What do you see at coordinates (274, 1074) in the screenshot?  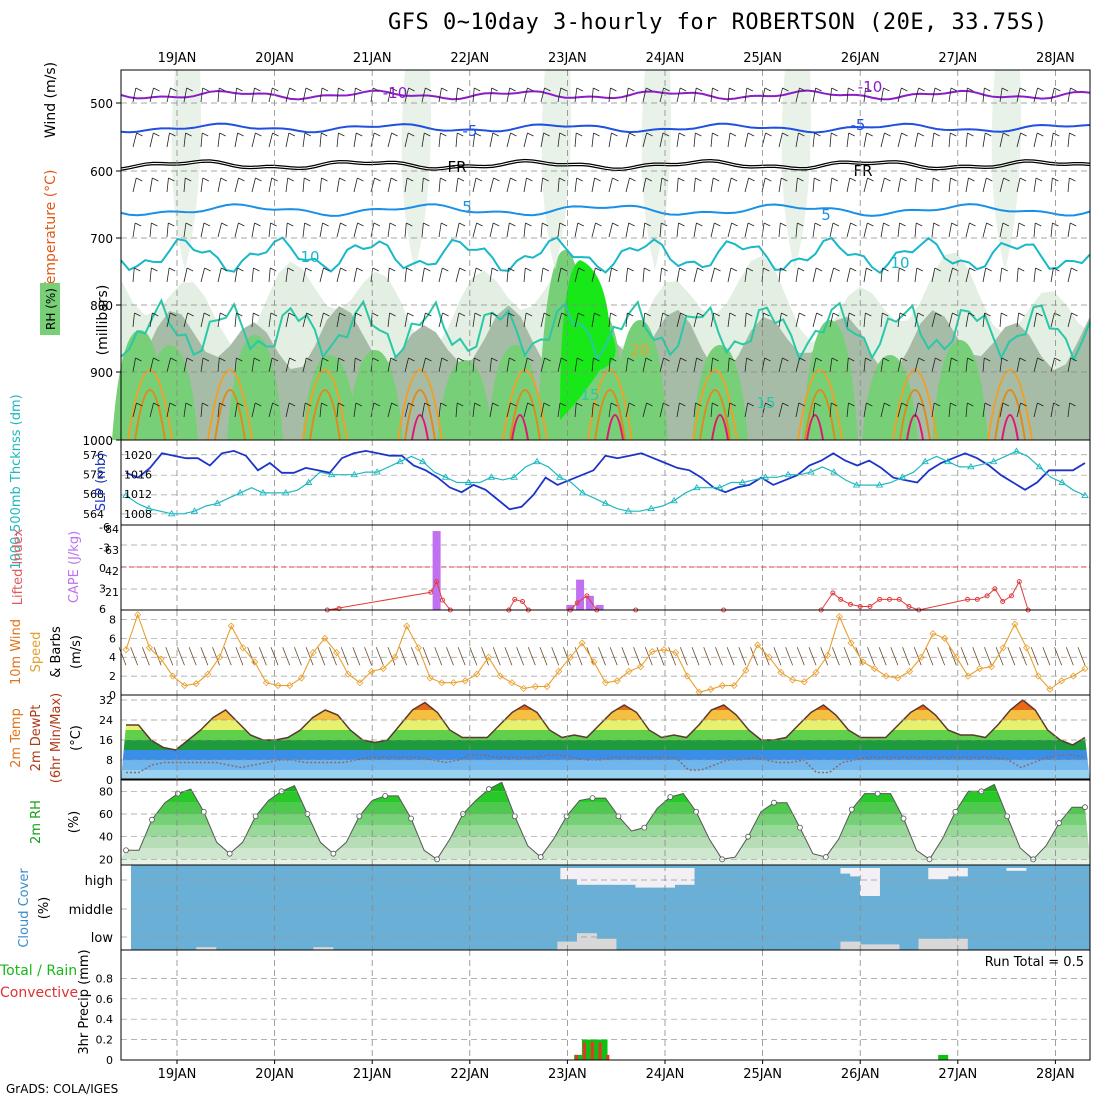 I see `date-label-bottom: 20JAN` at bounding box center [274, 1074].